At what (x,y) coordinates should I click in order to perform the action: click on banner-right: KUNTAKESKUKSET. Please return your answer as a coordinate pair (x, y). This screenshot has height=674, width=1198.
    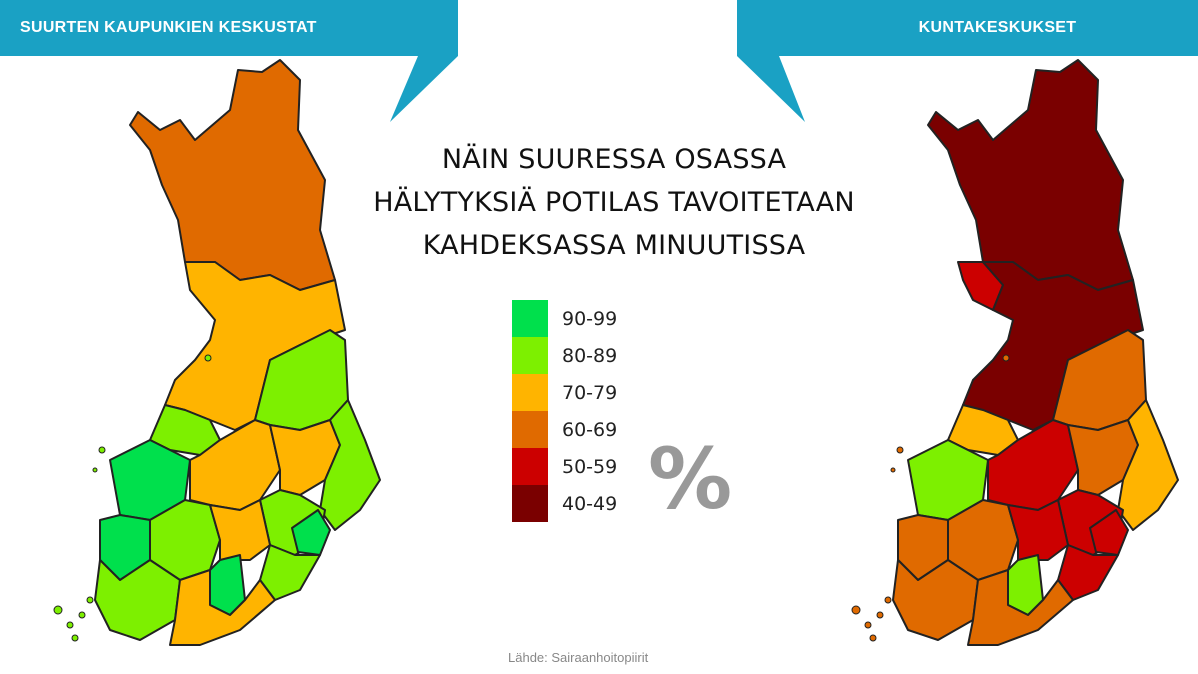
    Looking at the image, I should click on (967, 28).